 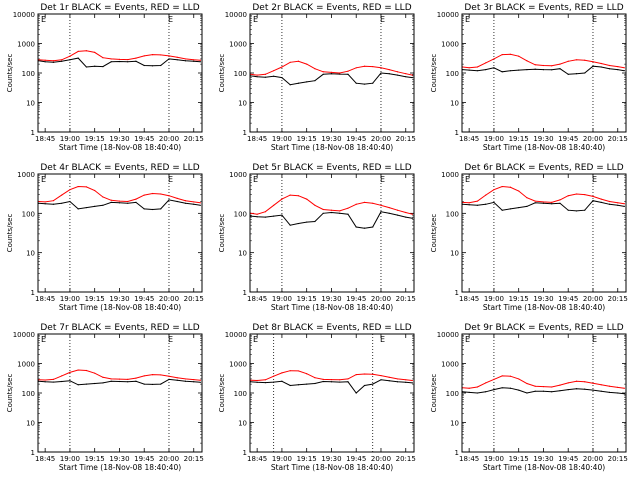 I want to click on y-tick-label: 1, so click(x=245, y=293).